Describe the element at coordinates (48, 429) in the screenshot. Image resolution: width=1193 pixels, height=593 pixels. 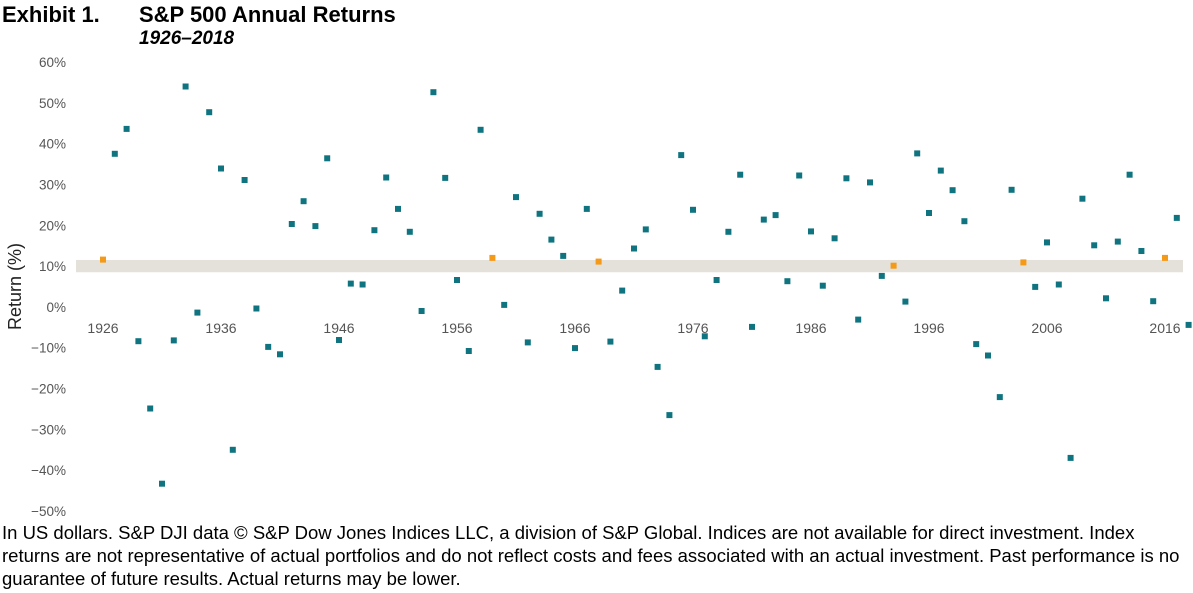
I see `y-tick-label: −30%` at that location.